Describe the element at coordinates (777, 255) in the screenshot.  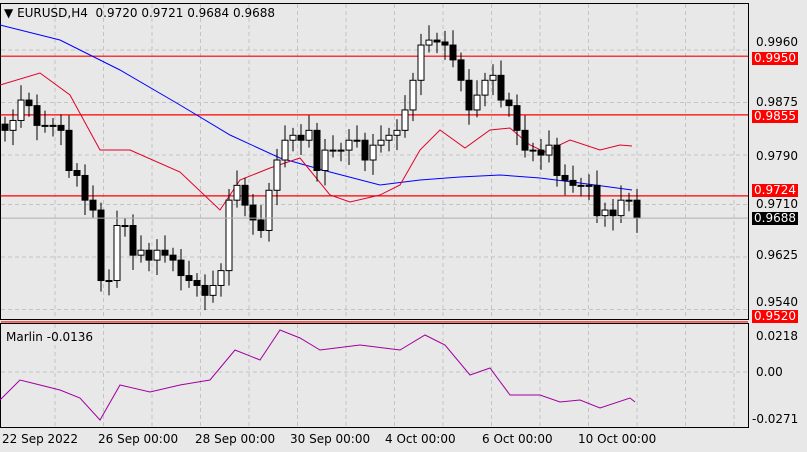
I see `price-tick: 0.9625` at that location.